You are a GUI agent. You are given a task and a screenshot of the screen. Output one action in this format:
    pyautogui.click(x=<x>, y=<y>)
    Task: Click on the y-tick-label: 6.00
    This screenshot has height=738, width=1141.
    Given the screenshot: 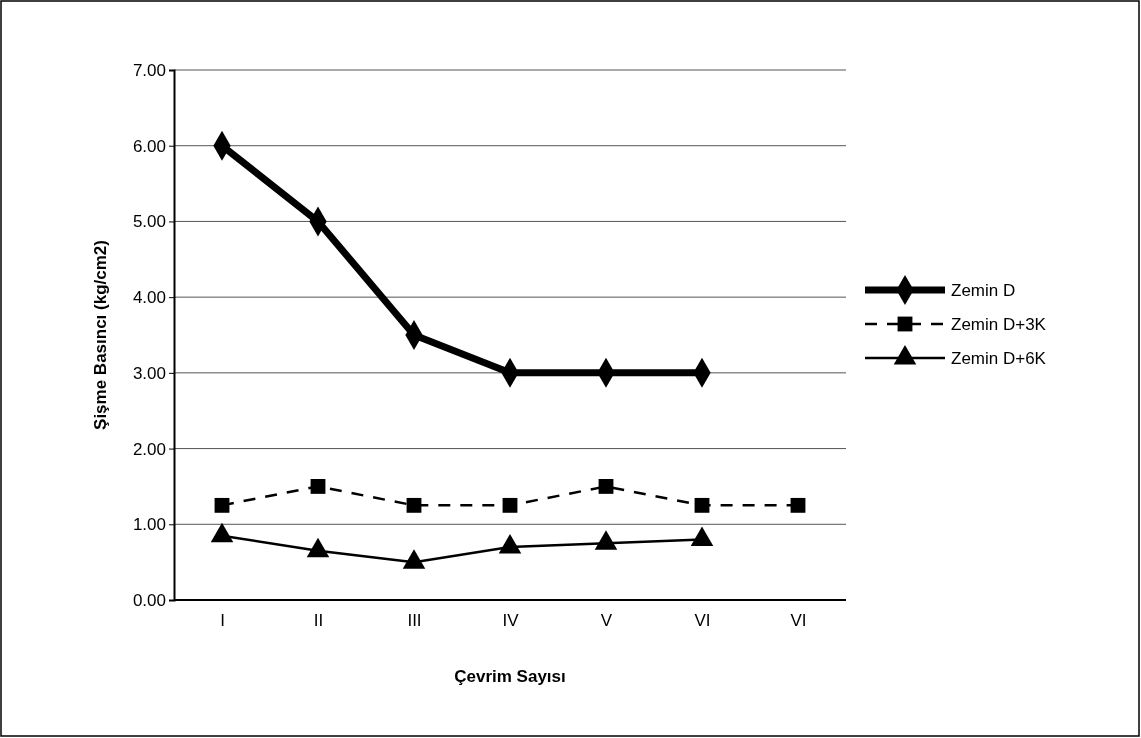 What is the action you would take?
    pyautogui.click(x=149, y=146)
    